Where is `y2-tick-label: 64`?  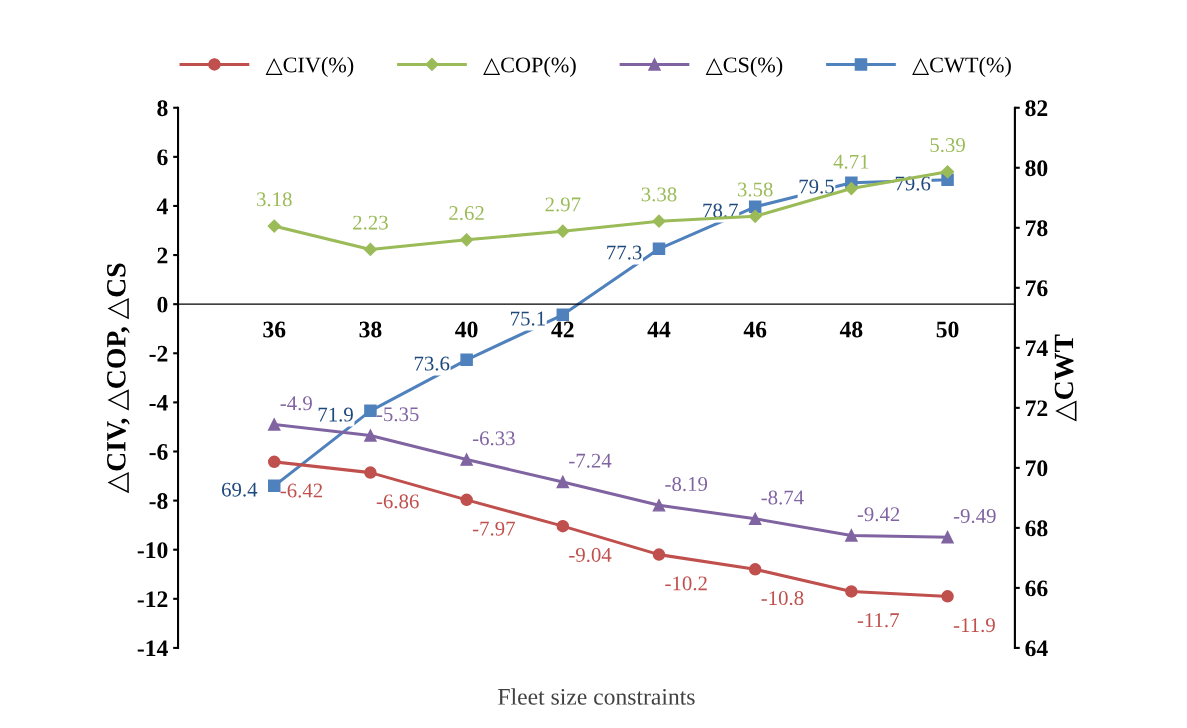
y2-tick-label: 64 is located at coordinates (1036, 648).